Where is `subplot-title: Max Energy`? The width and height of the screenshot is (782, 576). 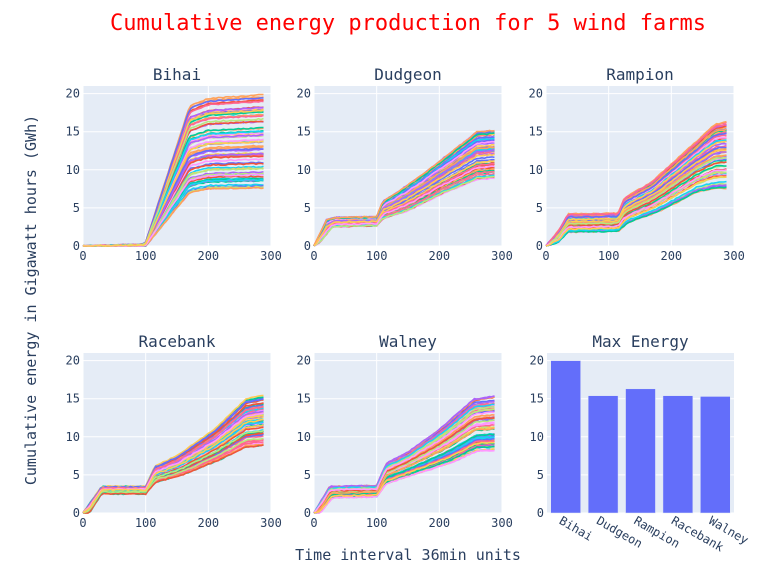
subplot-title: Max Energy is located at coordinates (640, 341).